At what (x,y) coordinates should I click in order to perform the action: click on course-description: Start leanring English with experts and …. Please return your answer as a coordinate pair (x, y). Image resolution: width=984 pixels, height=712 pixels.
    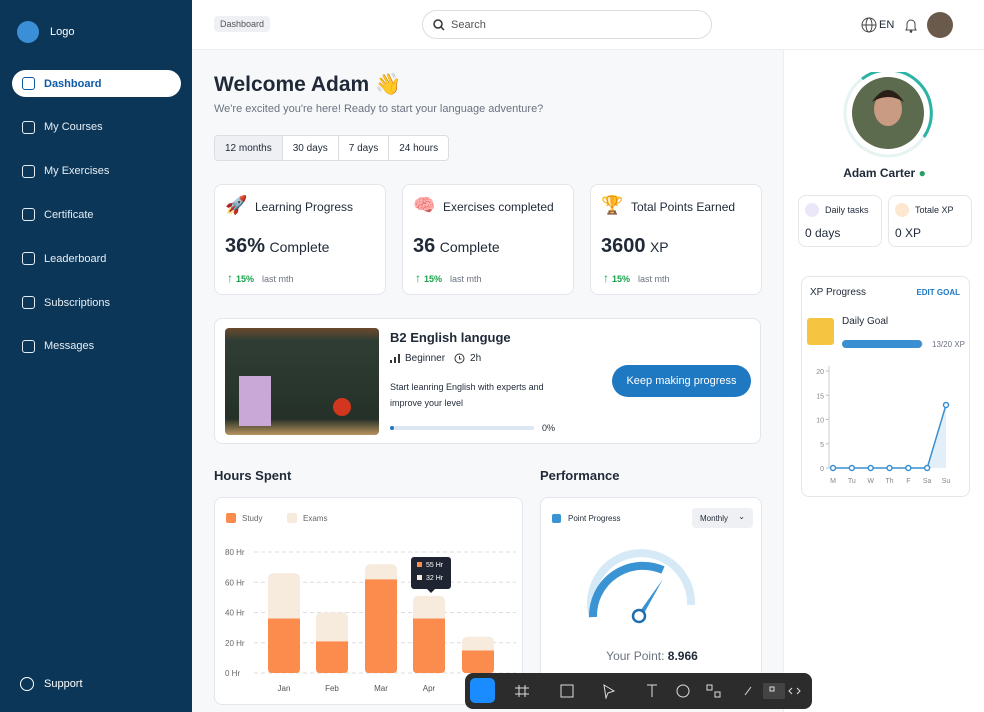
    Looking at the image, I should click on (467, 395).